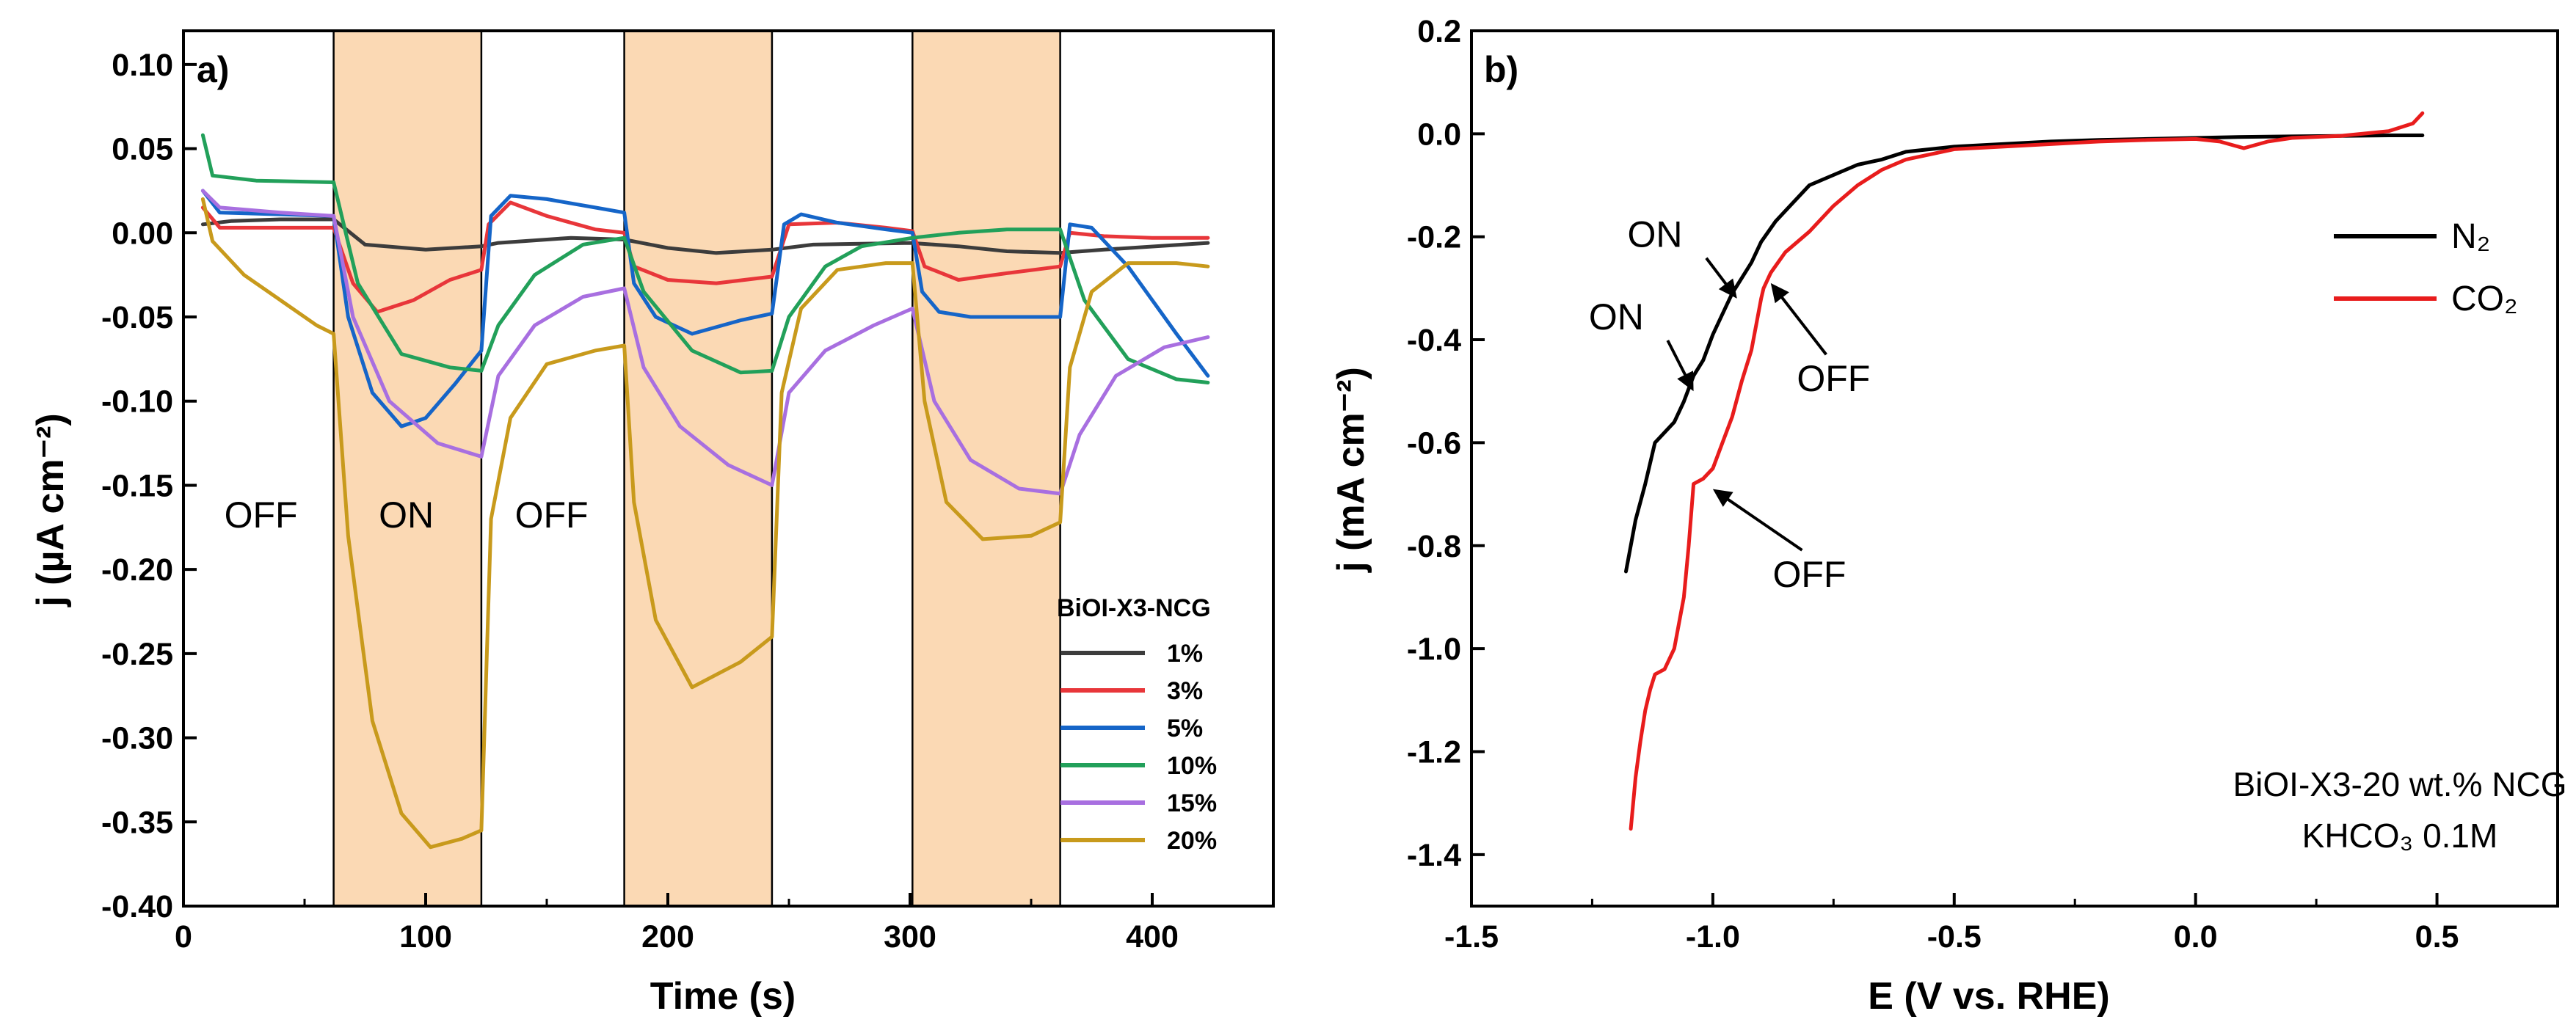 This screenshot has height=1033, width=2576. Describe the element at coordinates (1439, 31) in the screenshot. I see `y-tick-label: 0.2` at that location.